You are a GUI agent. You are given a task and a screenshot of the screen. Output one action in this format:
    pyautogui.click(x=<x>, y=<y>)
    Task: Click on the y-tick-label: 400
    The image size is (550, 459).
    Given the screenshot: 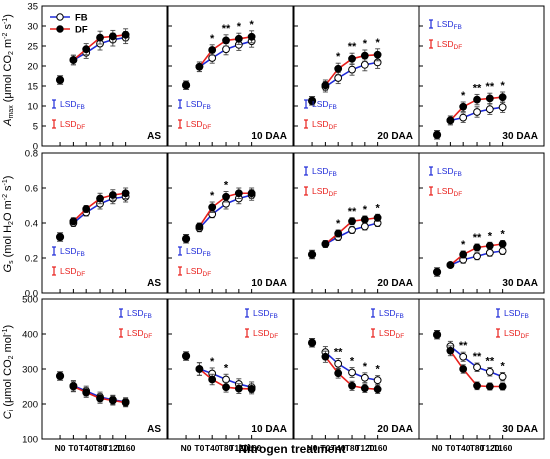 What is the action you would take?
    pyautogui.click(x=30, y=335)
    